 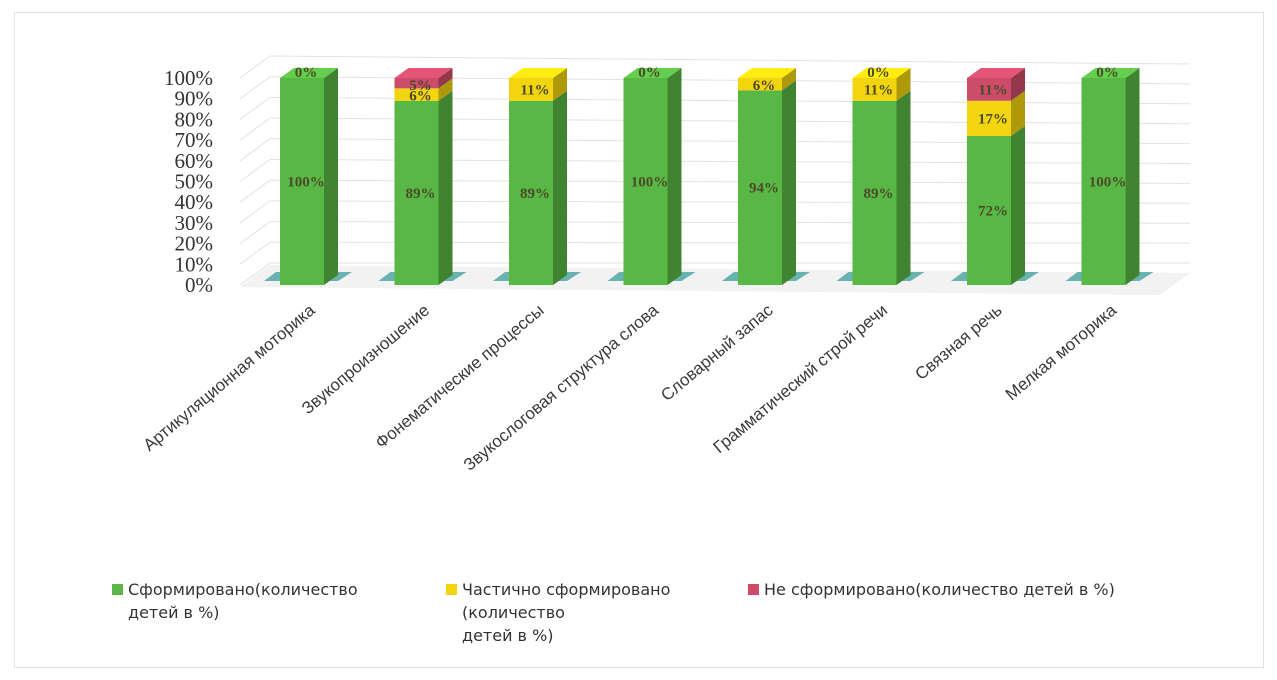 What do you see at coordinates (194, 182) in the screenshot?
I see `y-tick-label: 50%` at bounding box center [194, 182].